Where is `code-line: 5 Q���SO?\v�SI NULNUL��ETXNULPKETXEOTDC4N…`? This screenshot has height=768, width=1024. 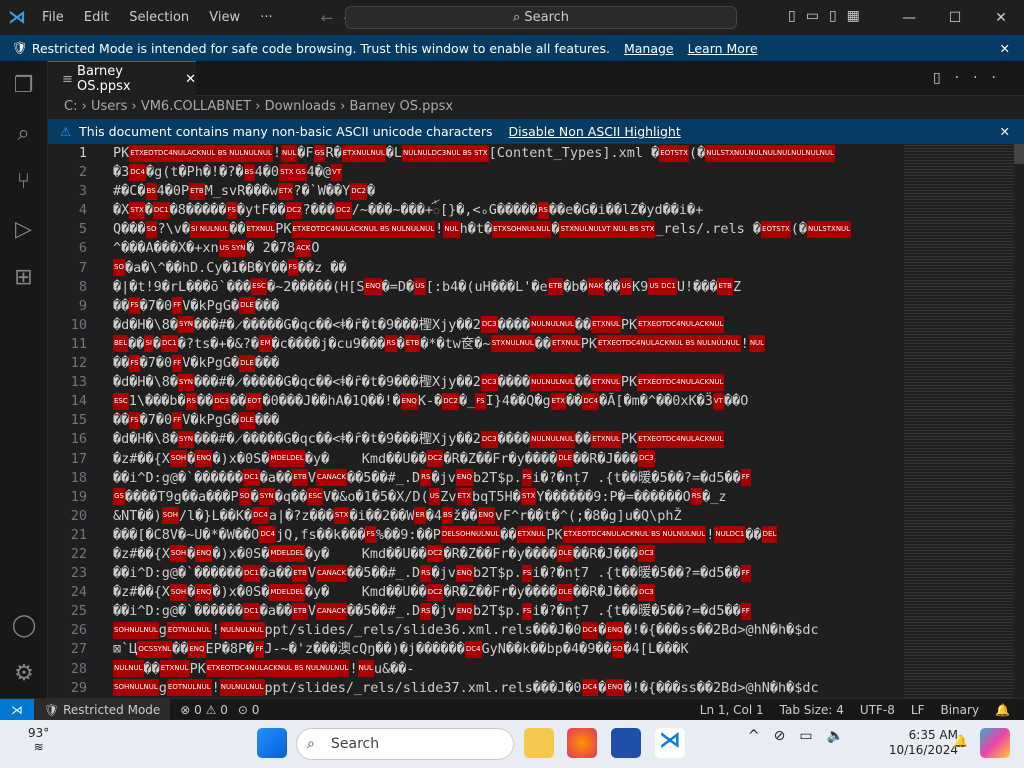
code-line: 5 Q���SO?\v�SI NULNUL��ETXNULPKETXEOTDC4N… is located at coordinates (476, 229).